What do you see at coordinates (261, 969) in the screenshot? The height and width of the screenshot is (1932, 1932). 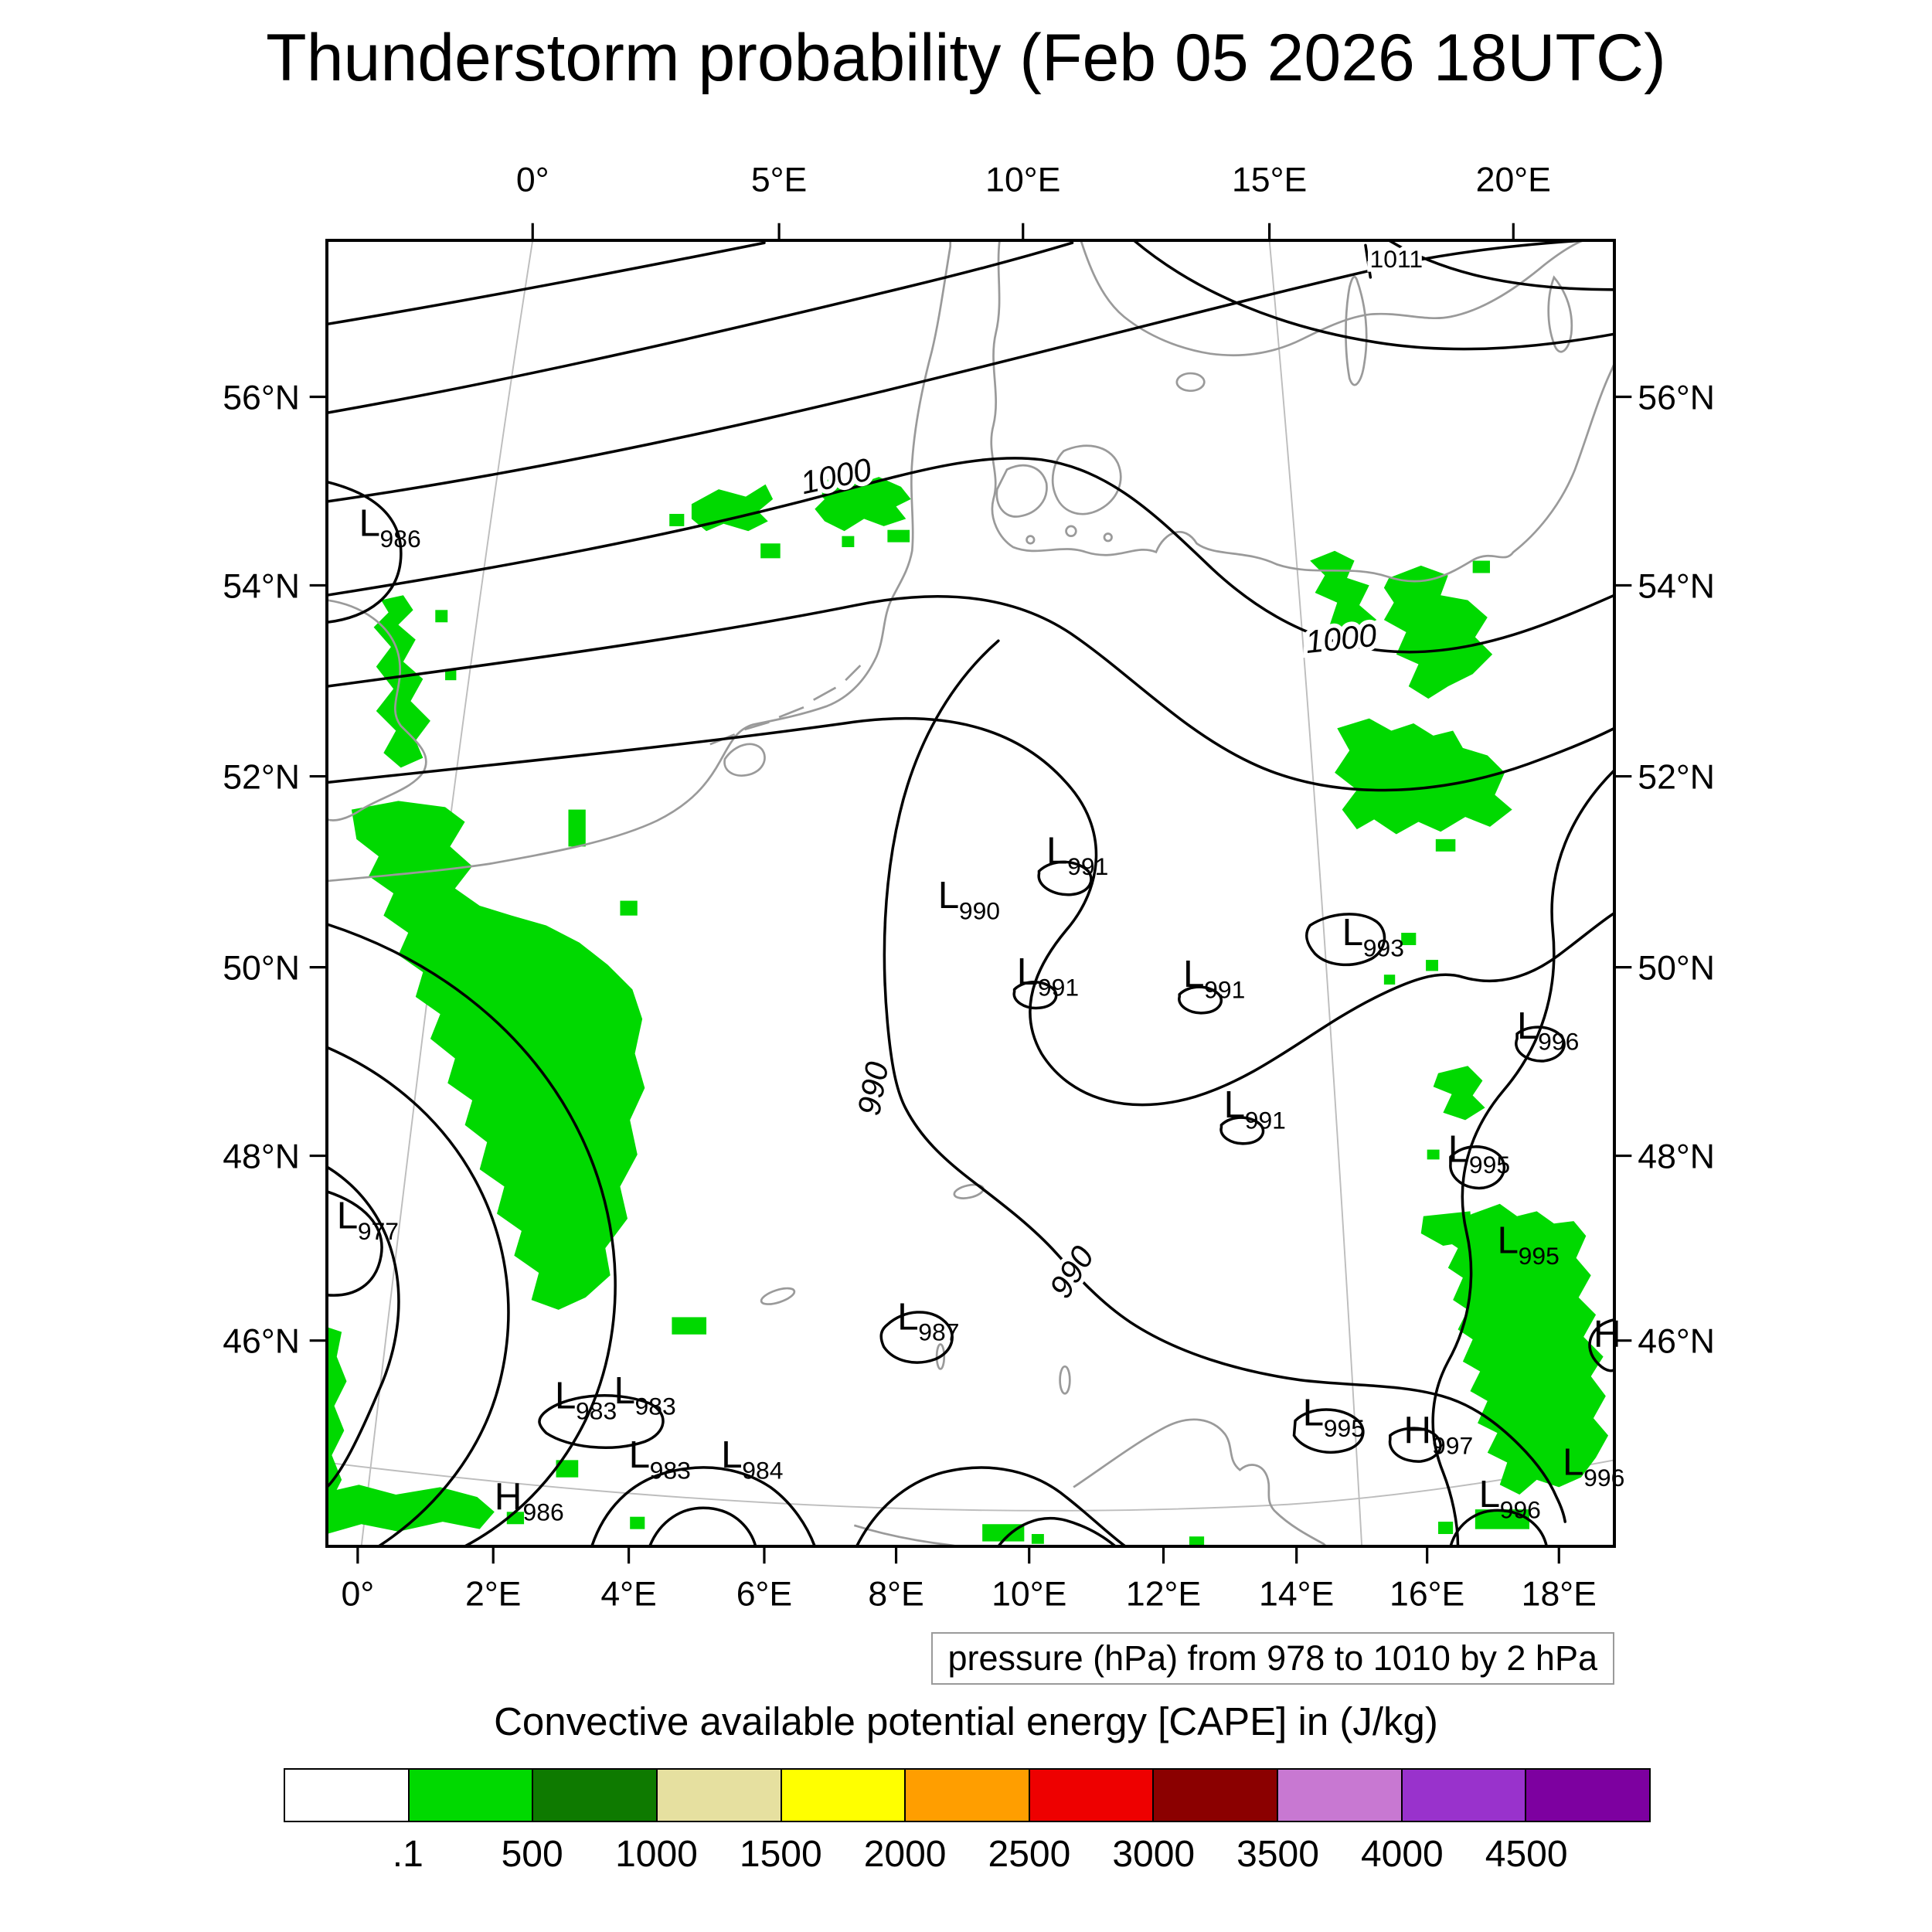 I see `left-axis-tick-label: 50°N` at bounding box center [261, 969].